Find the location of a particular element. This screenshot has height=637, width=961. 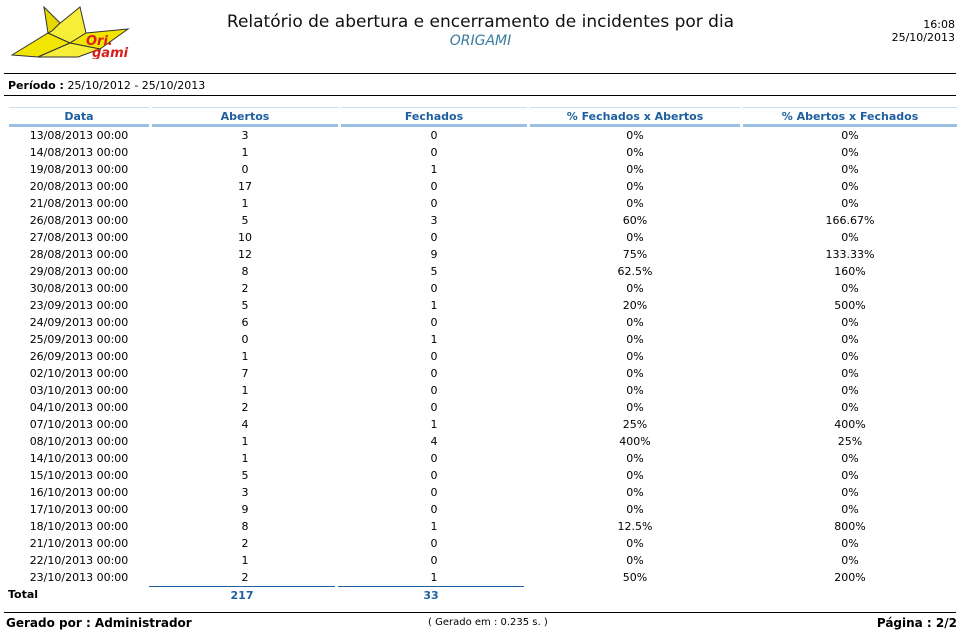

cell-data: 04/10/2013 00:00 is located at coordinates (79, 407).